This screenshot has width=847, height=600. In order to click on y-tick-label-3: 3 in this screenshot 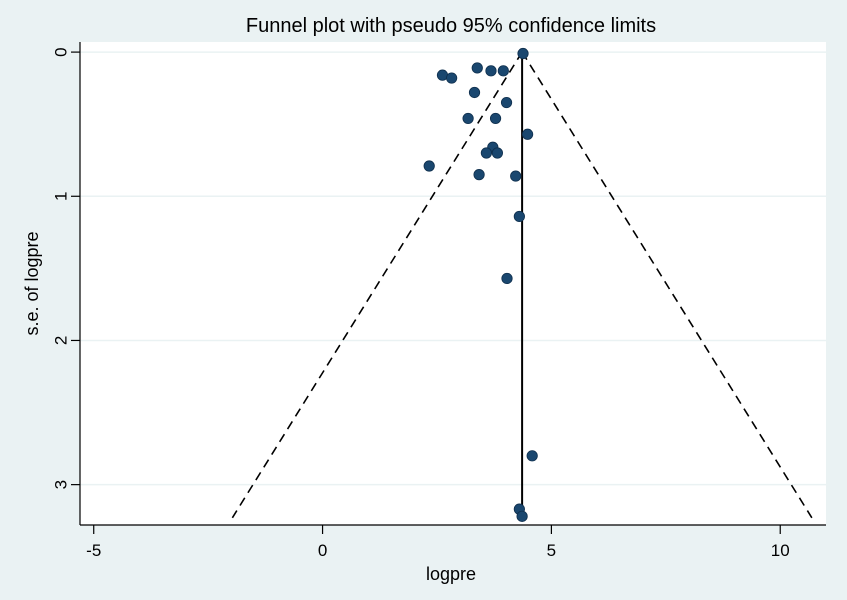, I will do `click(60, 484)`.